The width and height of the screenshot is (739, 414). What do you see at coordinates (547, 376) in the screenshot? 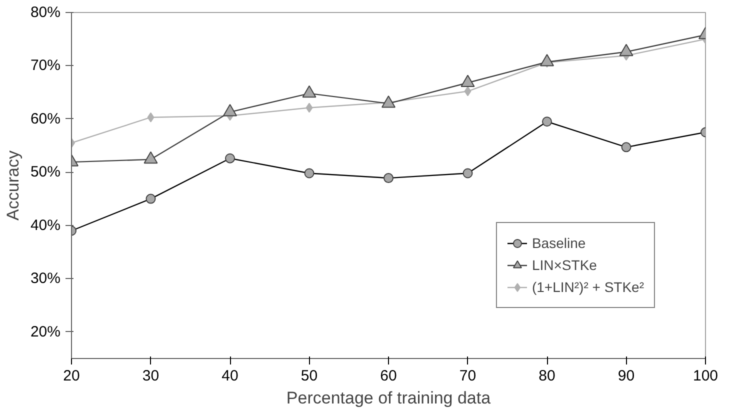
I see `x-tick-label: 80` at bounding box center [547, 376].